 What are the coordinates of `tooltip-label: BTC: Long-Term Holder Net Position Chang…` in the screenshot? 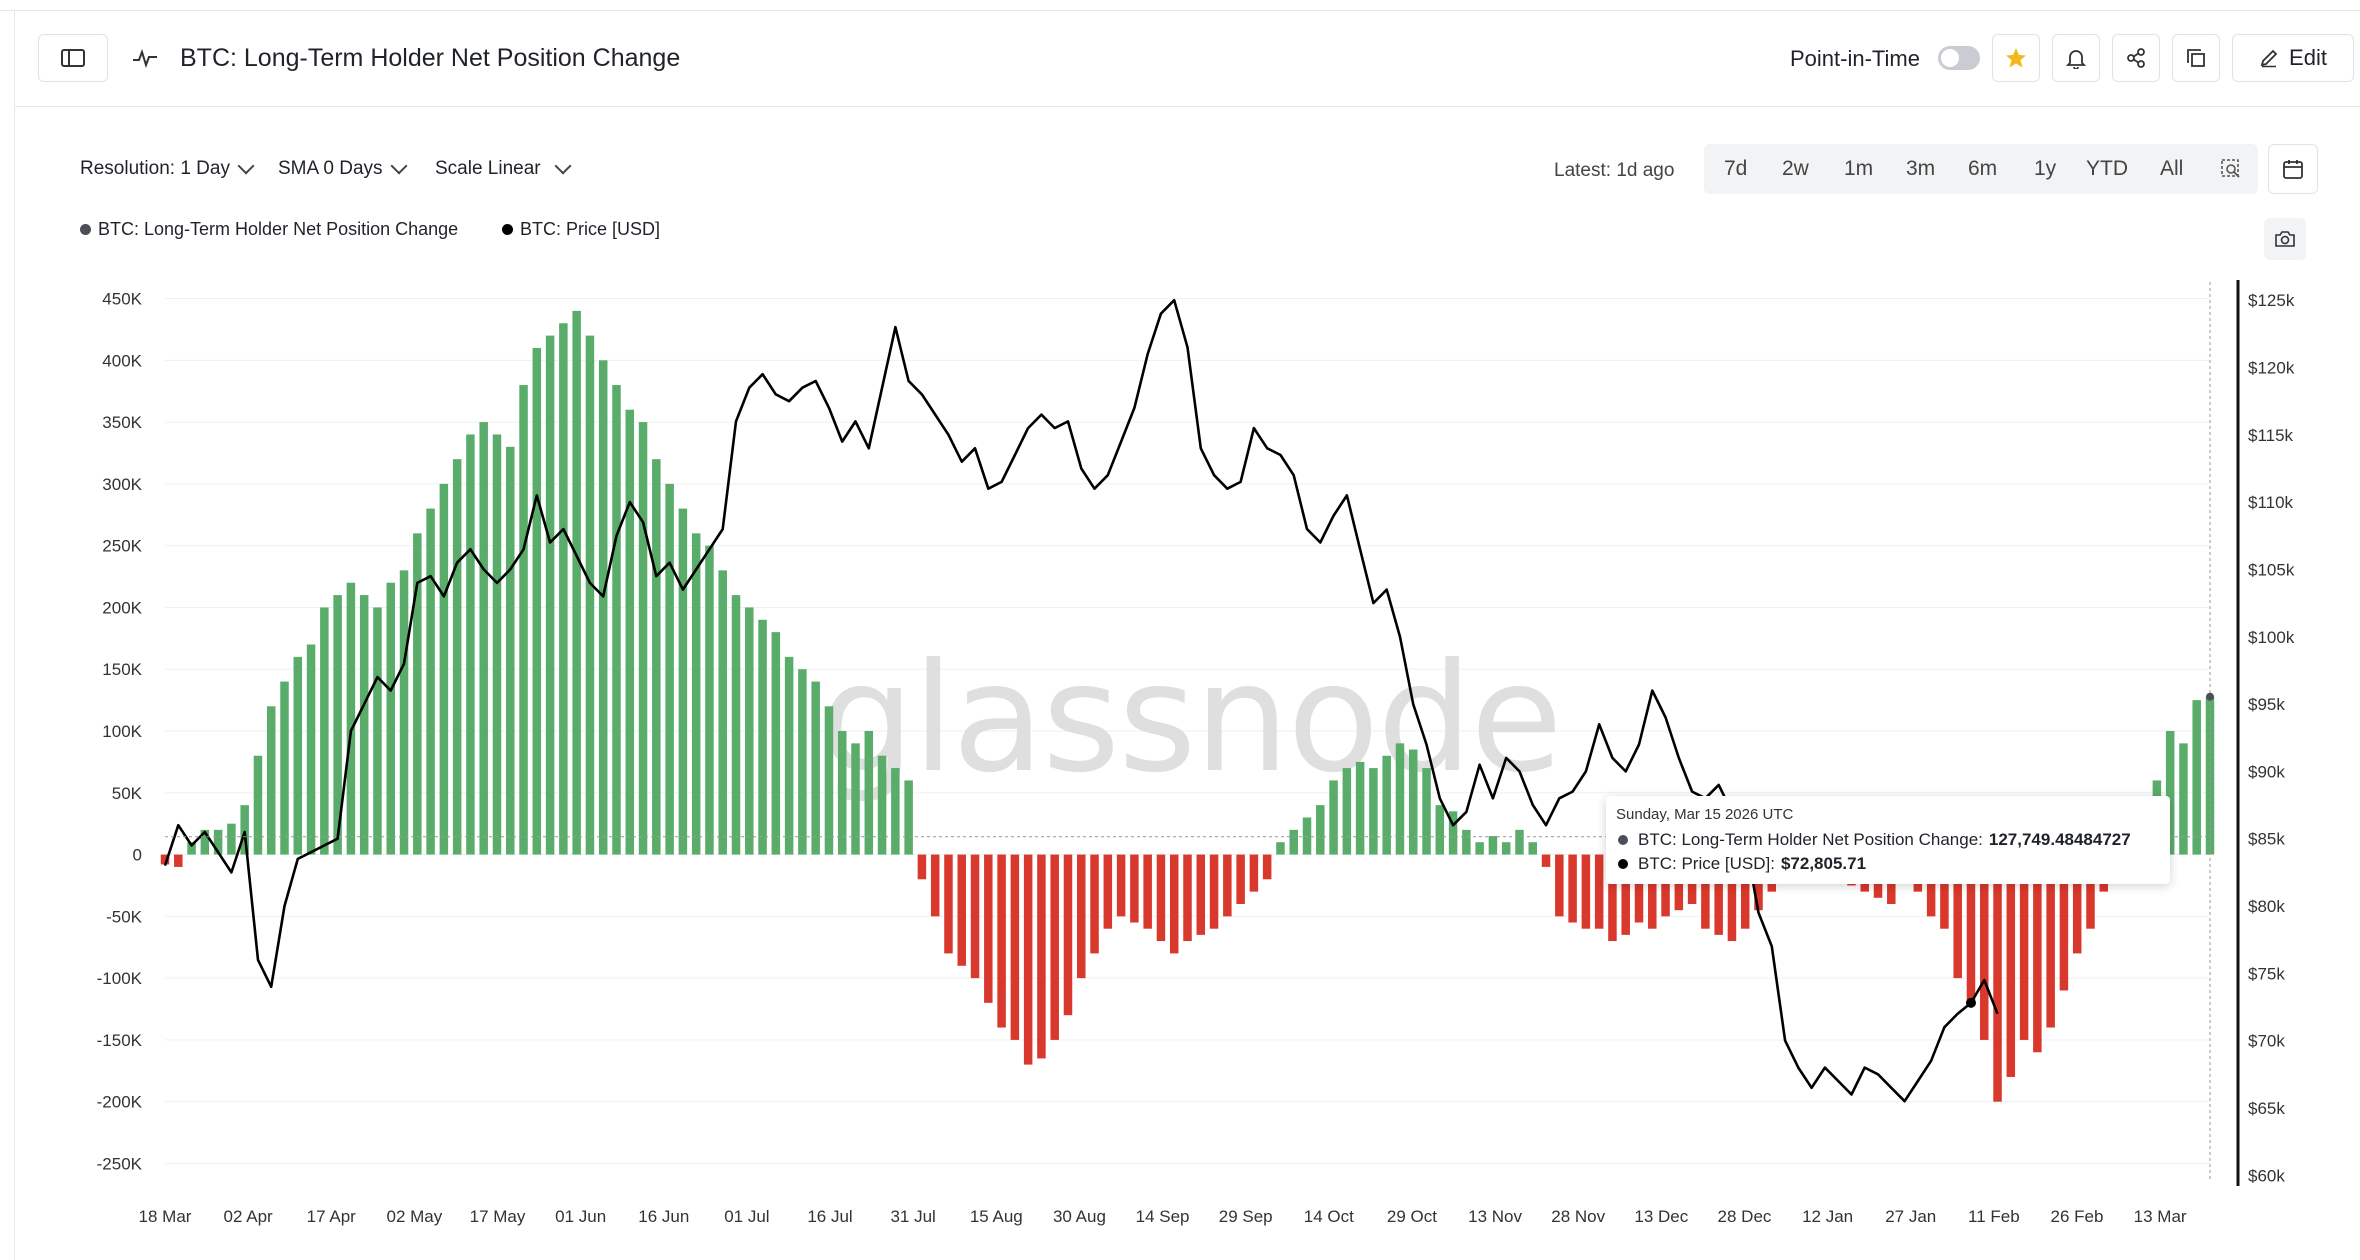 It's located at (1810, 839).